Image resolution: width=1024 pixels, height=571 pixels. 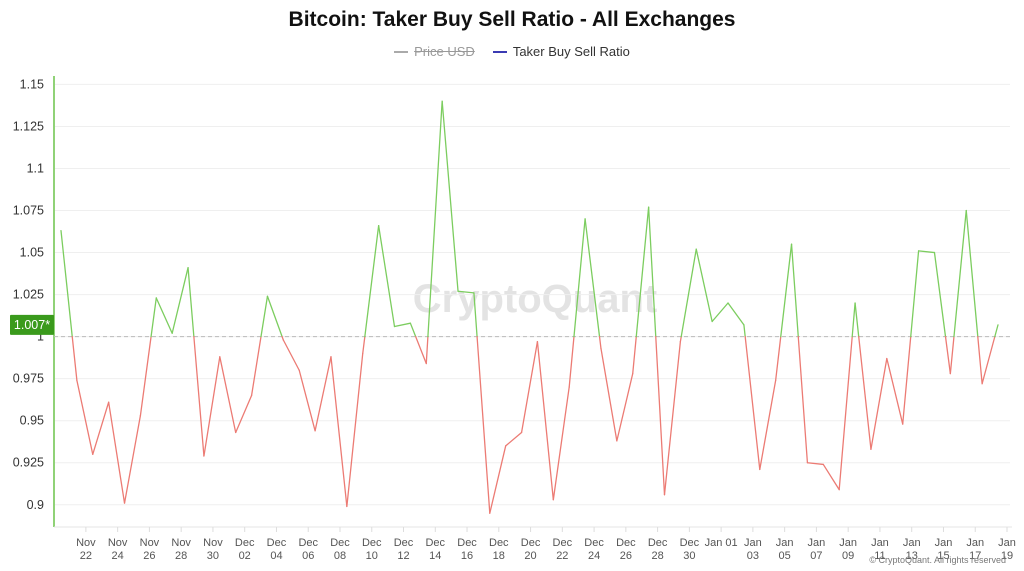 What do you see at coordinates (626, 556) in the screenshot?
I see `x-tick-label: 26` at bounding box center [626, 556].